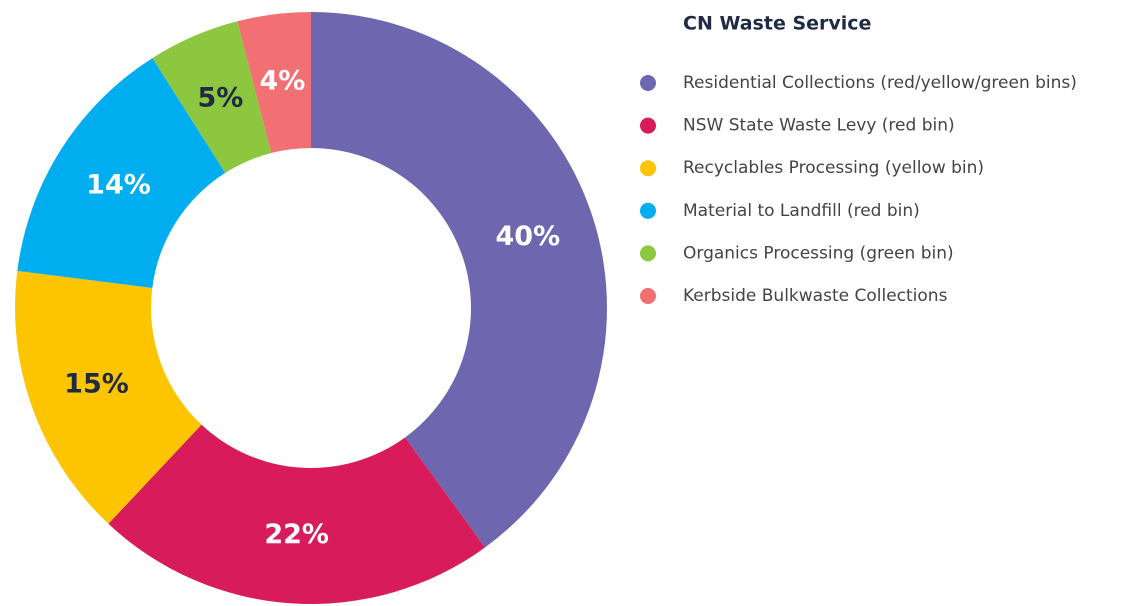 The height and width of the screenshot is (606, 1134). Describe the element at coordinates (818, 253) in the screenshot. I see `legend-label: Organics Processing (green bin)` at that location.